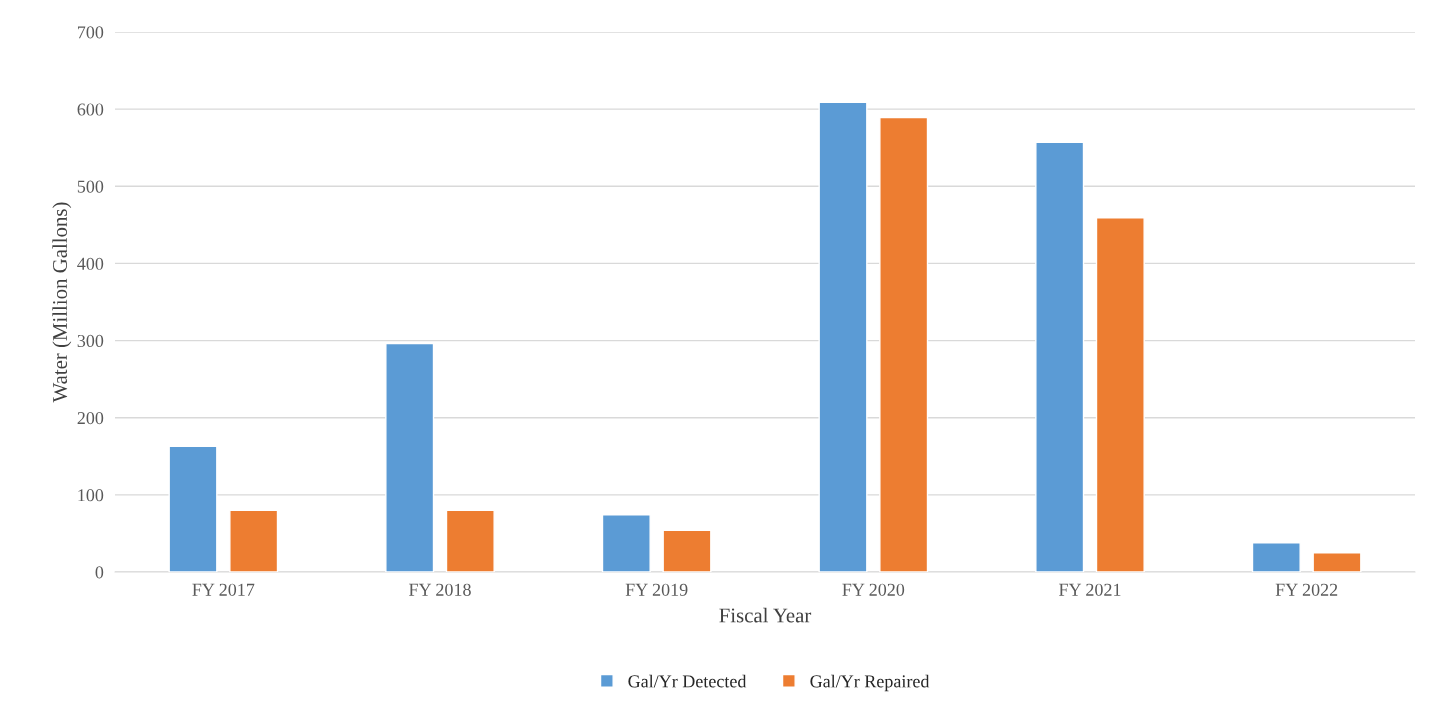 The image size is (1437, 715). Describe the element at coordinates (91, 32) in the screenshot. I see `y-tick-label: 700` at that location.